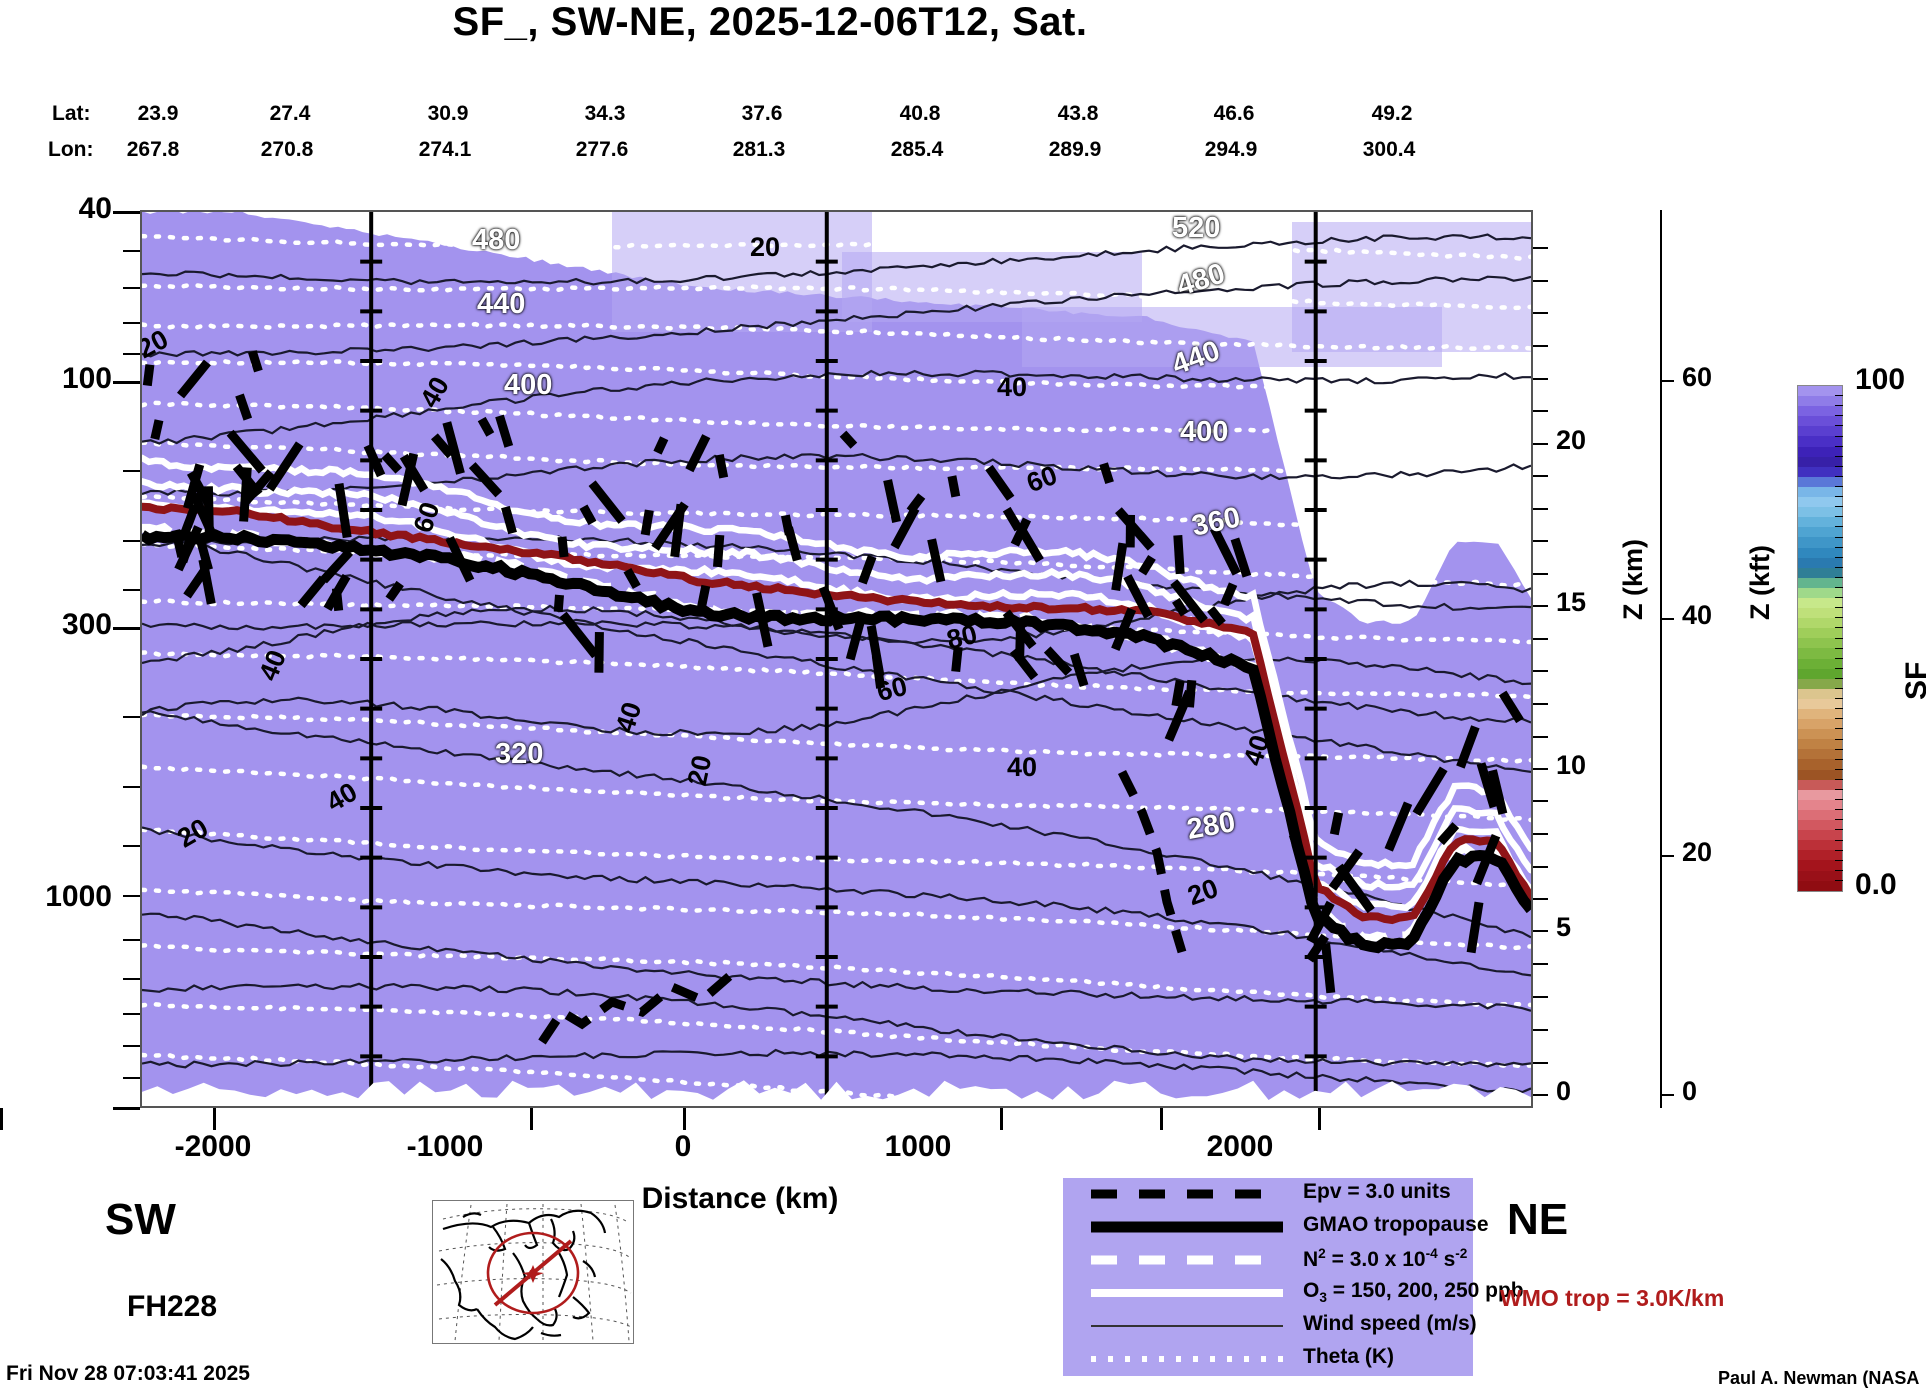 This screenshot has width=1926, height=1394. Describe the element at coordinates (78, 896) in the screenshot. I see `y-tick-label-1000: 1000` at that location.